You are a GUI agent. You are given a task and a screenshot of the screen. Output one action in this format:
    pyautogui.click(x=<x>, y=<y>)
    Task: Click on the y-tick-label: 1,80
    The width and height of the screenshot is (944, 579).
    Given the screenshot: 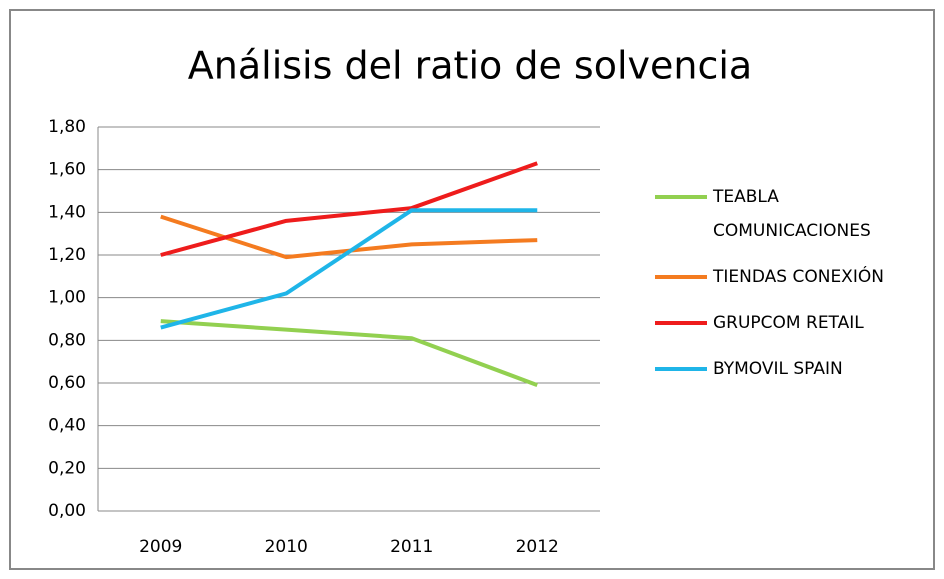 What is the action you would take?
    pyautogui.click(x=67, y=127)
    